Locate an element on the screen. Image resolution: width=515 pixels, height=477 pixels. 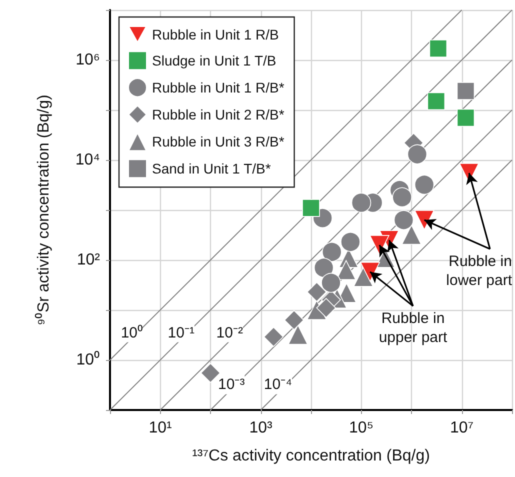
legend-label: Rubble in Unit 1 R/B* is located at coordinates (218, 88).